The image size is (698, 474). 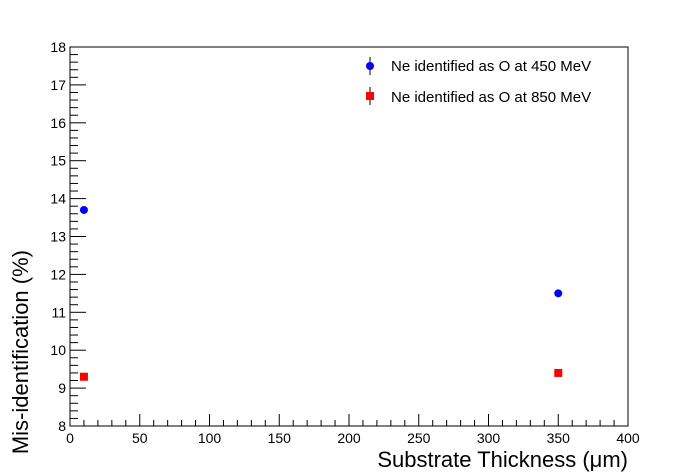 What do you see at coordinates (58, 312) in the screenshot?
I see `y-tick-label: 11` at bounding box center [58, 312].